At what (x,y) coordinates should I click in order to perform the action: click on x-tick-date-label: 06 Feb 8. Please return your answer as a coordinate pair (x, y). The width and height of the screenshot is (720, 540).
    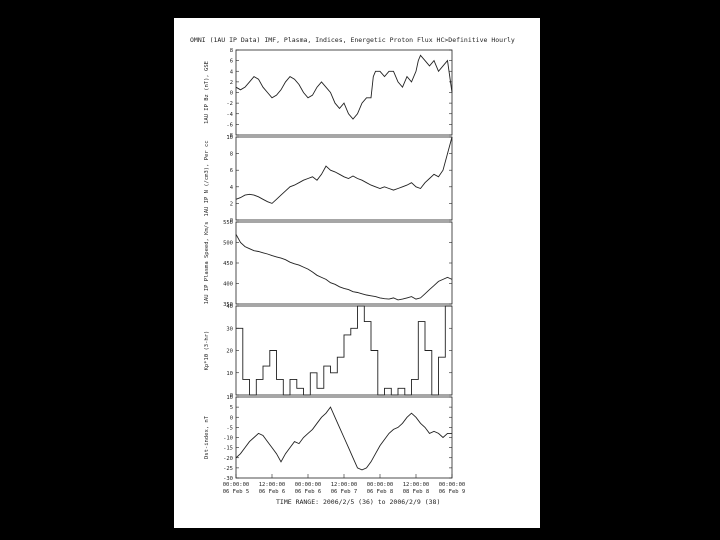
    Looking at the image, I should click on (380, 492).